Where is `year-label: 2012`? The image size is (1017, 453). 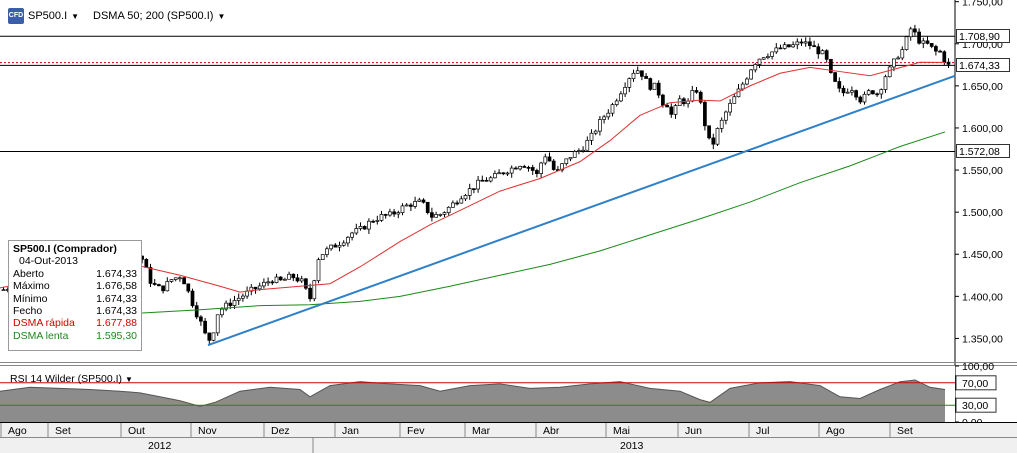
year-label: 2012 is located at coordinates (160, 446).